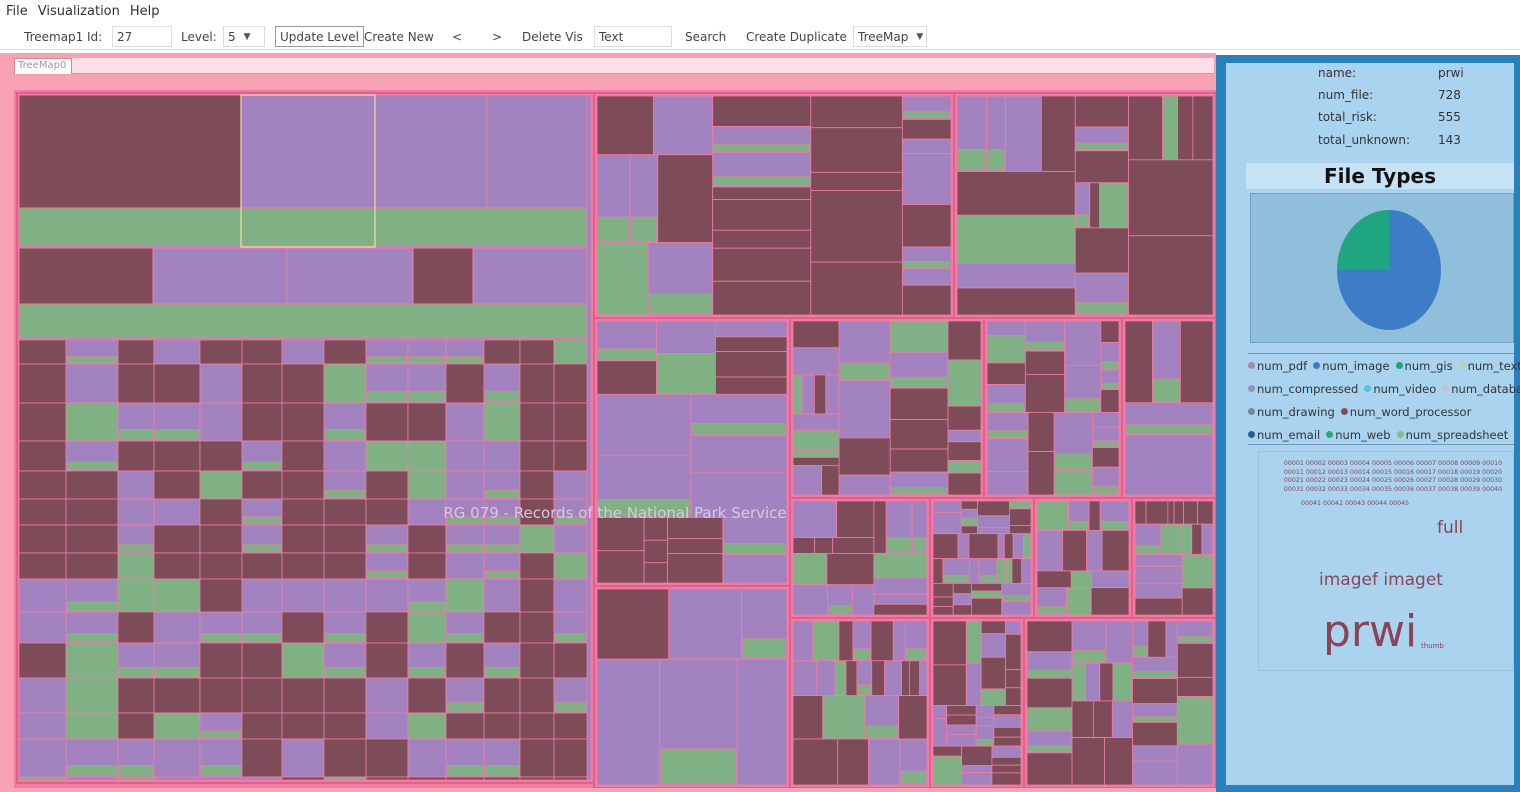  I want to click on vis-type-select: TreeMap ▼, so click(890, 36).